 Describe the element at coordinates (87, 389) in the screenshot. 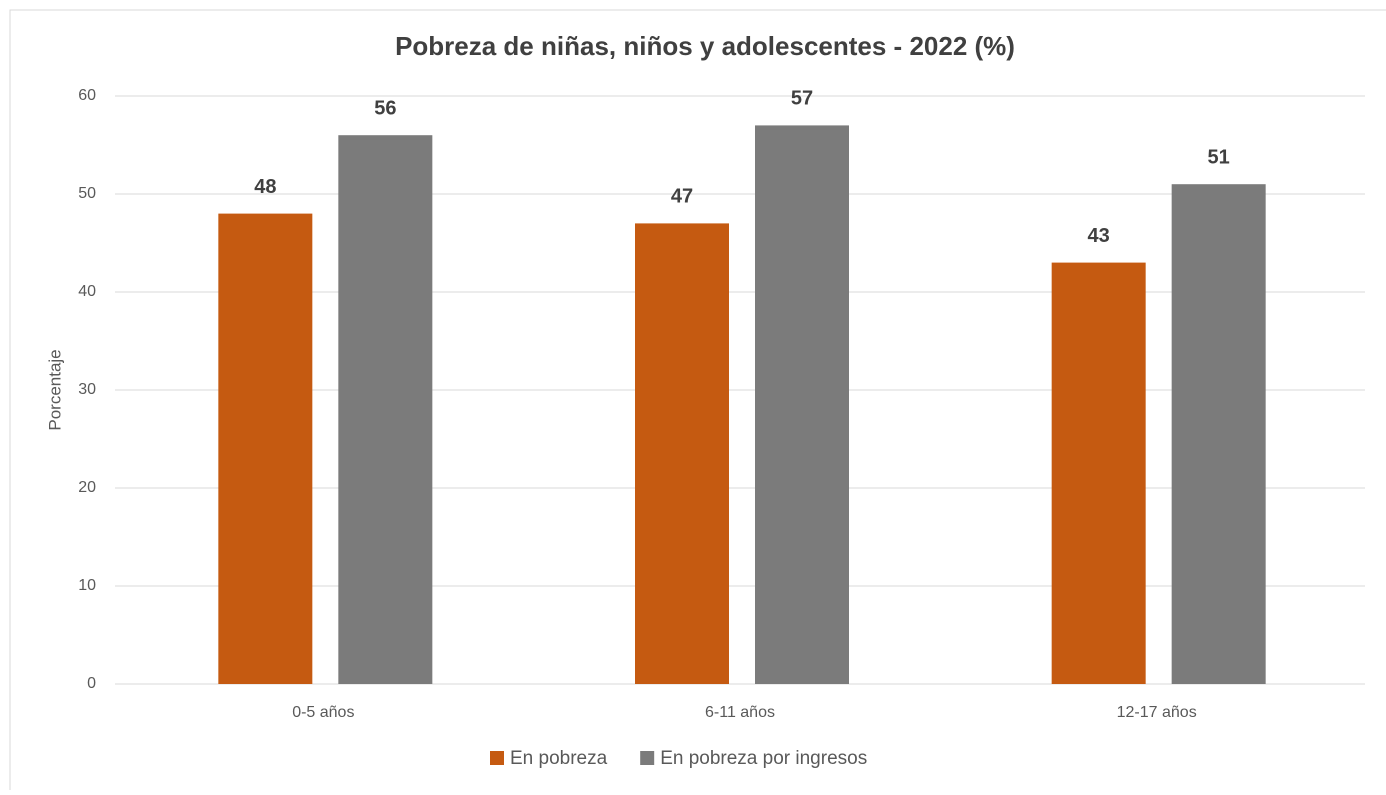

I see `y-tick-label: 30` at that location.